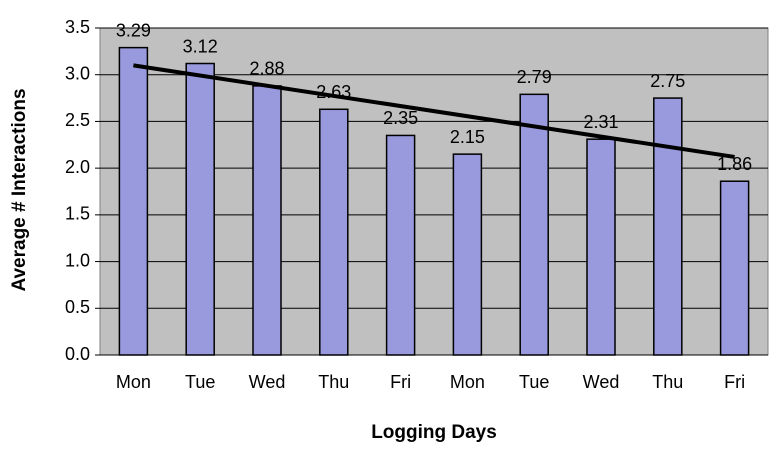  Describe the element at coordinates (200, 46) in the screenshot. I see `data-label: 3.12` at that location.